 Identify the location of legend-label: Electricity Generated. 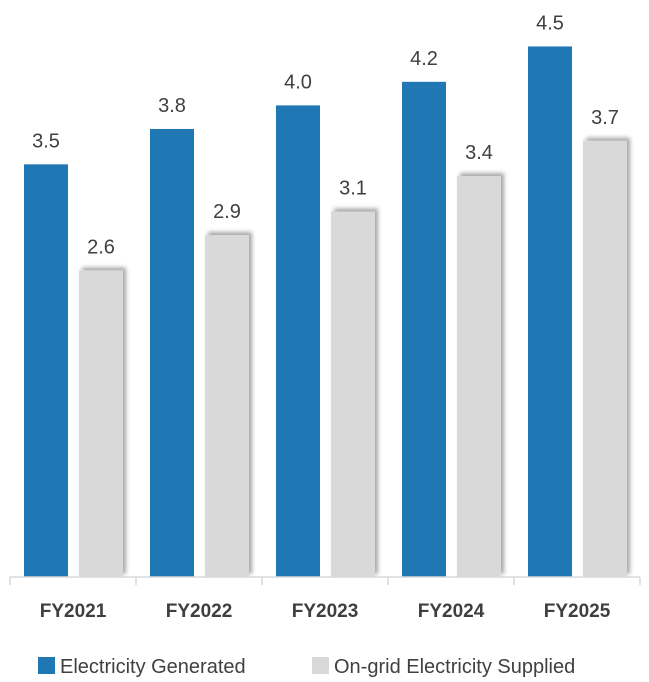
(153, 667).